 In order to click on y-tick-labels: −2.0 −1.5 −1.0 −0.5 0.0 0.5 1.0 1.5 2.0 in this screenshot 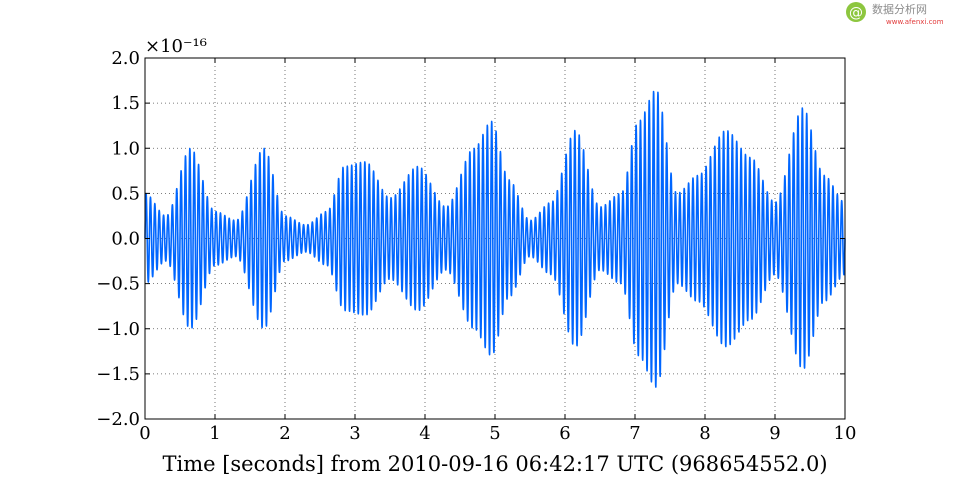, I will do `click(118, 239)`.